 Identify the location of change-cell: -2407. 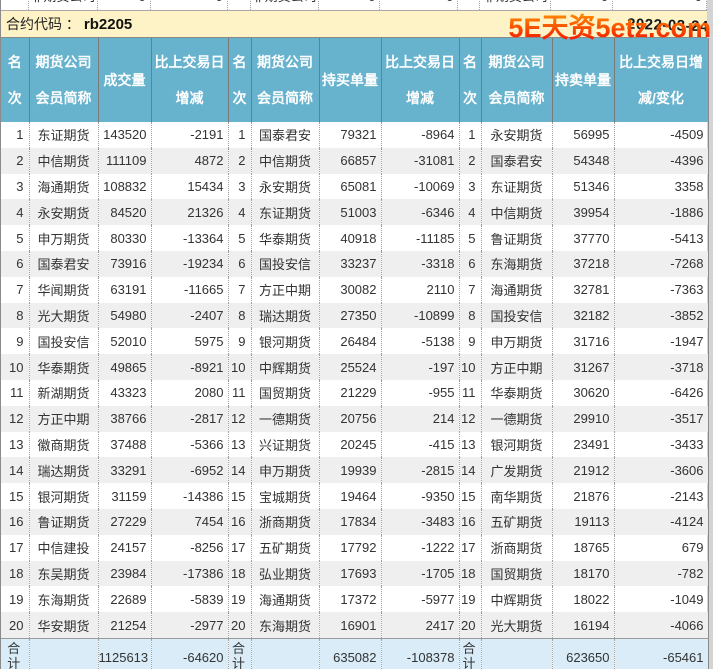
(190, 315).